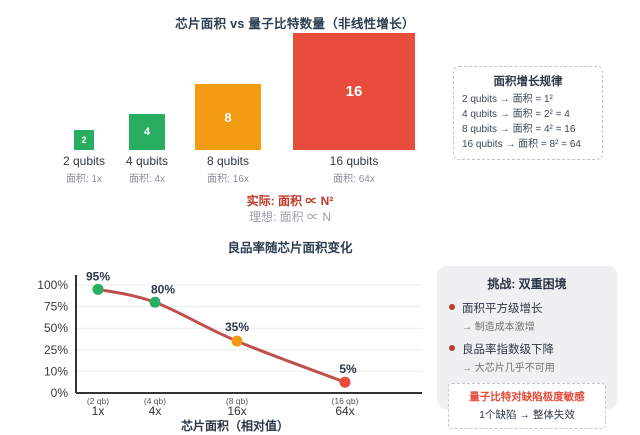 This screenshot has height=435, width=640. I want to click on chip-square-4: 4, so click(147, 132).